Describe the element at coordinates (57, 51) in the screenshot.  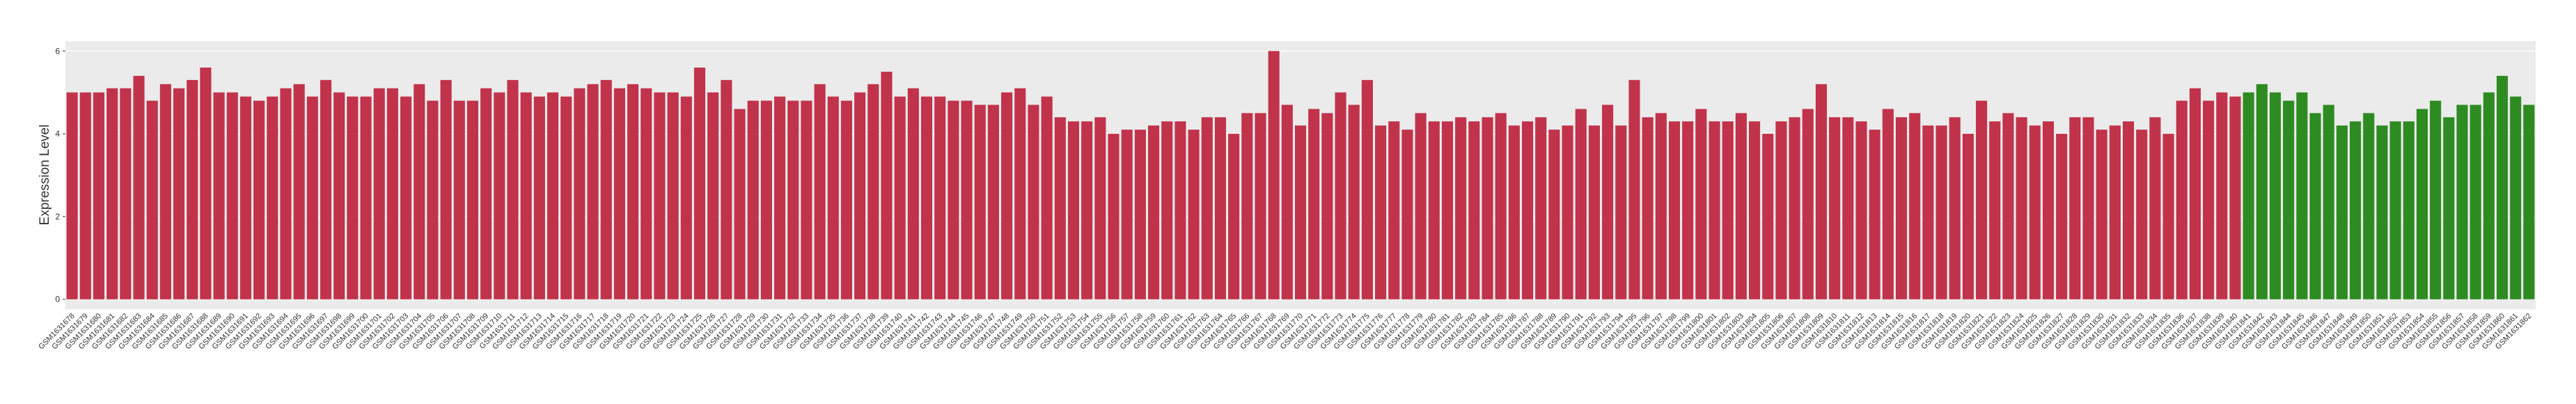
I see `y-tick-label: 6` at that location.